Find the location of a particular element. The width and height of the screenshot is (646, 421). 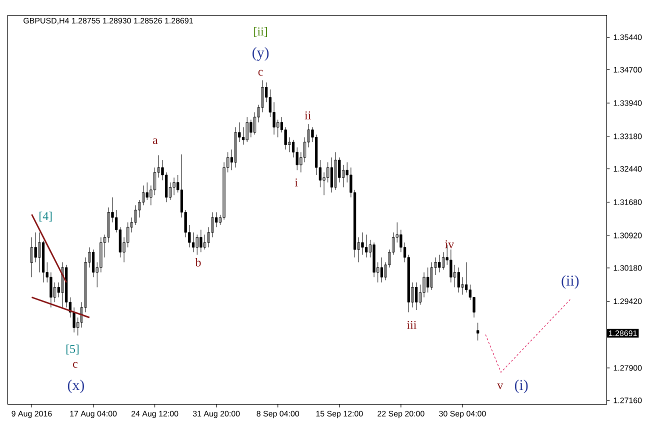

annotation: i is located at coordinates (296, 182).